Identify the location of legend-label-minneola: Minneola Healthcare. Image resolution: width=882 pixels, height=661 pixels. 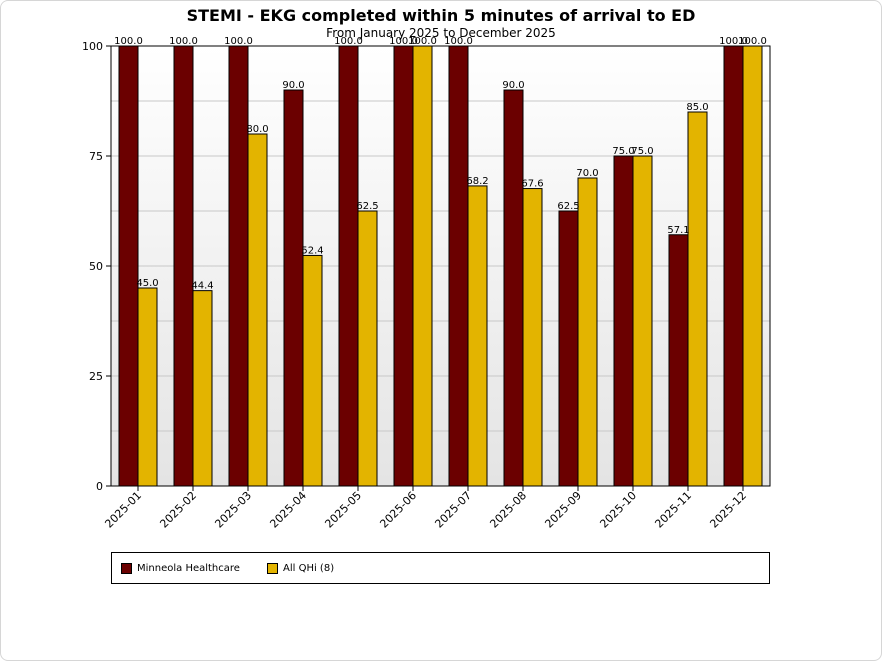
(188, 568).